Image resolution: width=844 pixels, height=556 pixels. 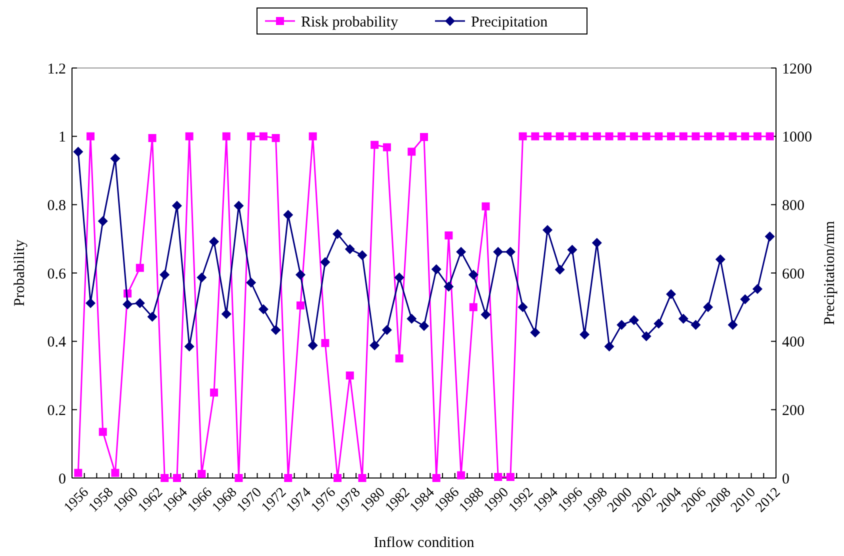 What do you see at coordinates (797, 138) in the screenshot?
I see `y2-tick-label: 1000` at bounding box center [797, 138].